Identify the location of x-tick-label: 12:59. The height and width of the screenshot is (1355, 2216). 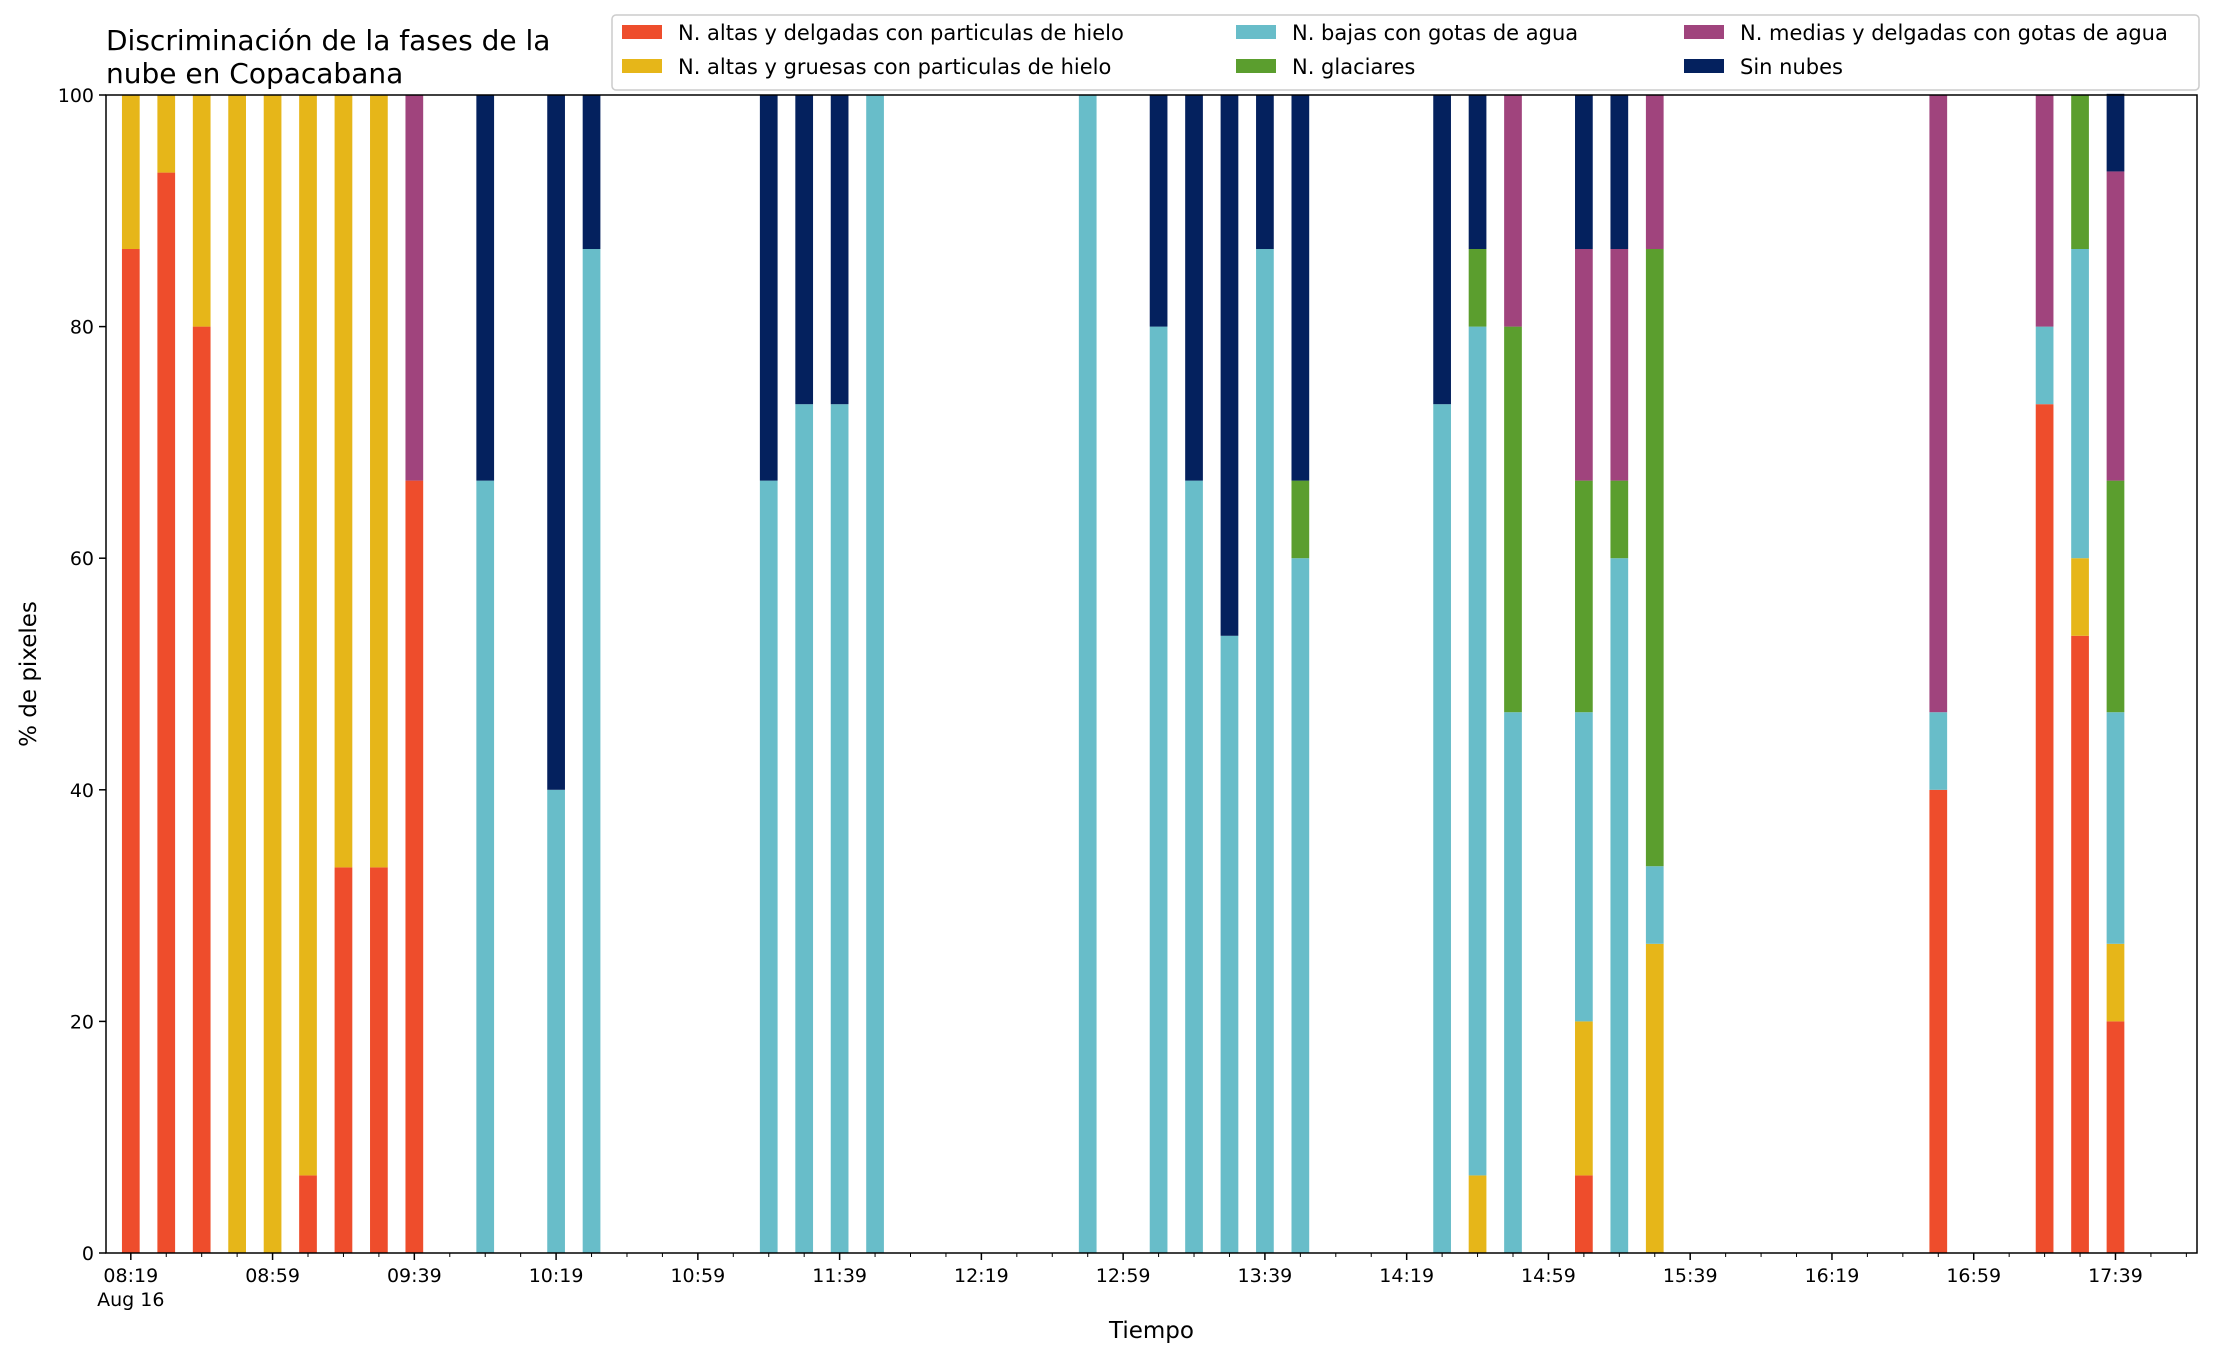
(1123, 1276).